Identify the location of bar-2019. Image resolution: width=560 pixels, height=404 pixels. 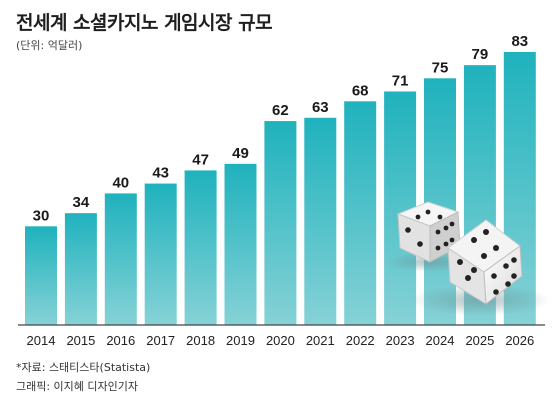
(240, 244).